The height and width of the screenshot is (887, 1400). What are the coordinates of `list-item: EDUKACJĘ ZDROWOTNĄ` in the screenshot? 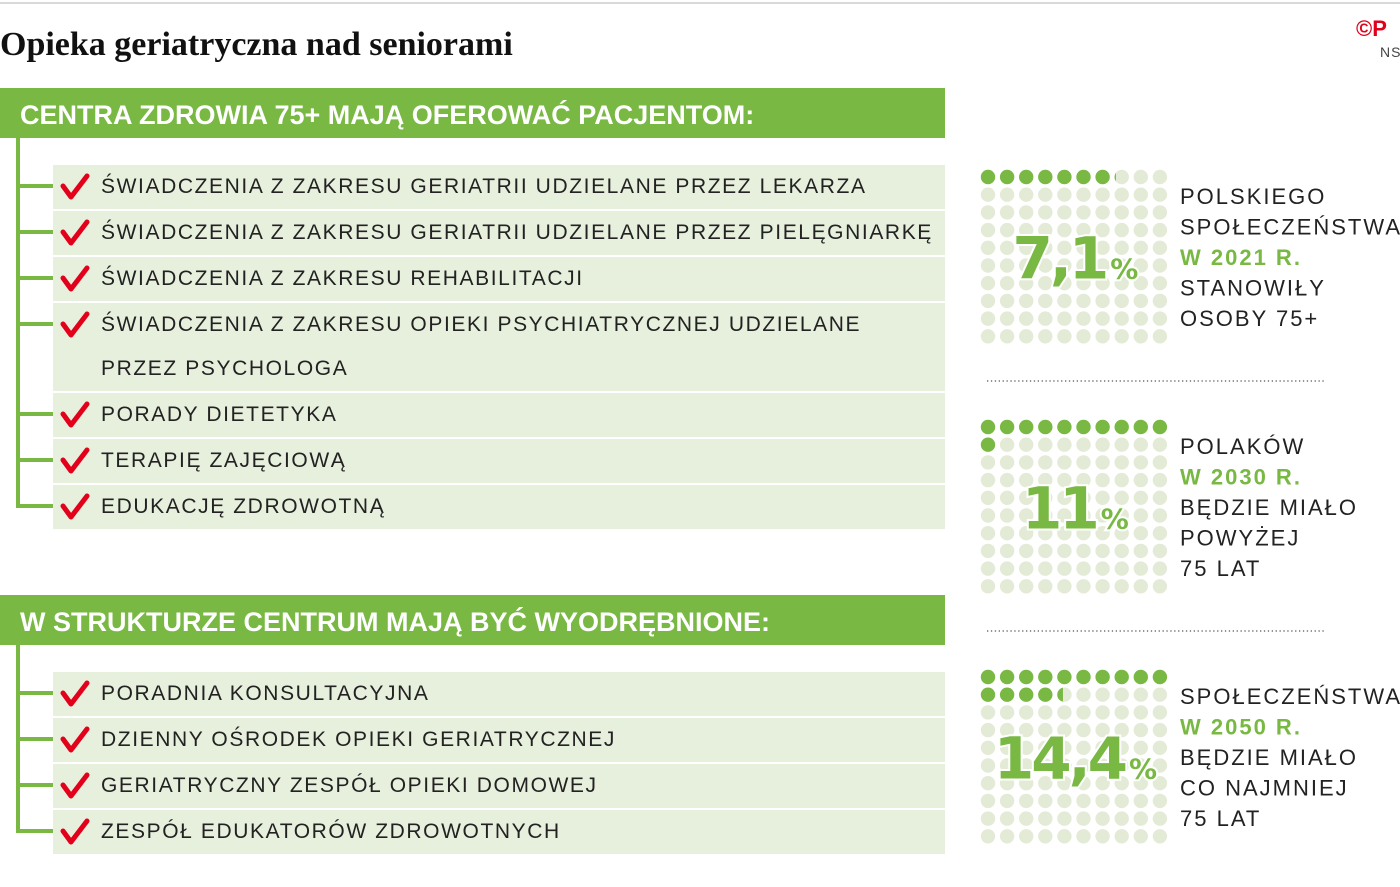 It's located at (480, 507).